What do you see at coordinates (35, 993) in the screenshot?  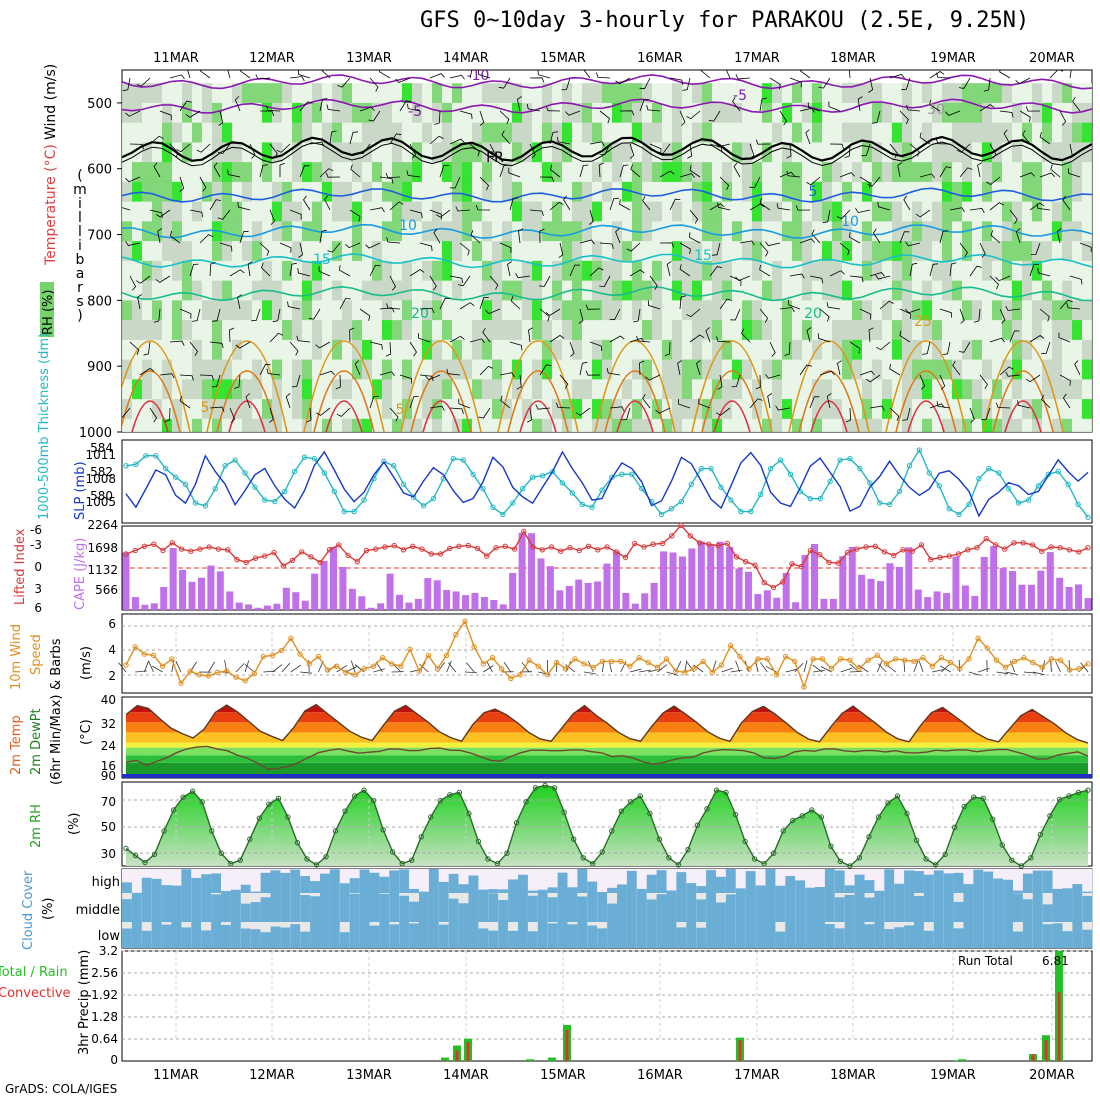 I see `precip-conv-label: Convective` at bounding box center [35, 993].